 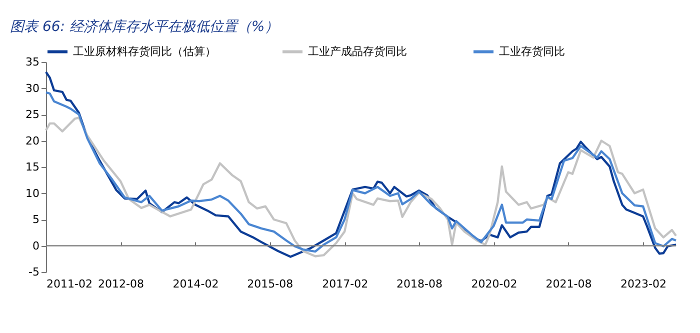 I want to click on y-tick-label: 20, so click(x=33, y=141).